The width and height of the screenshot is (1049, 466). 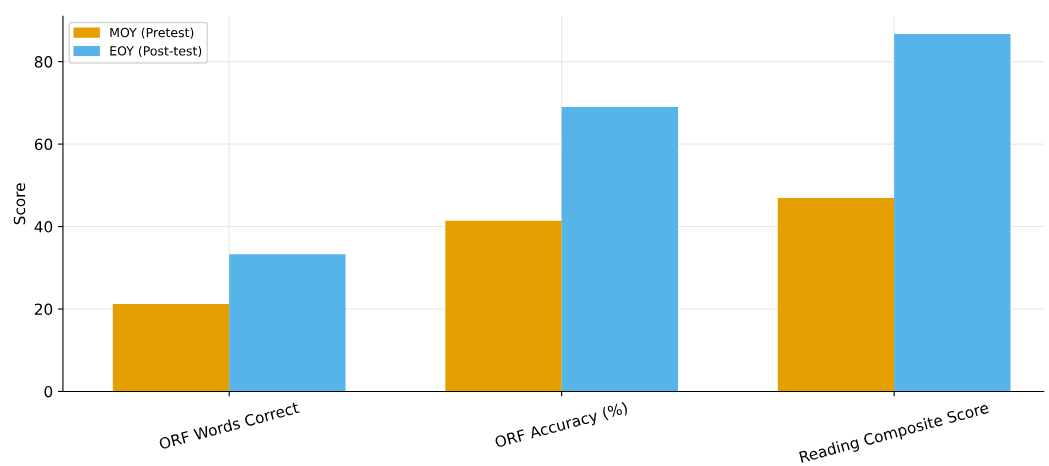 I want to click on y-tick-label: 60, so click(x=43, y=144).